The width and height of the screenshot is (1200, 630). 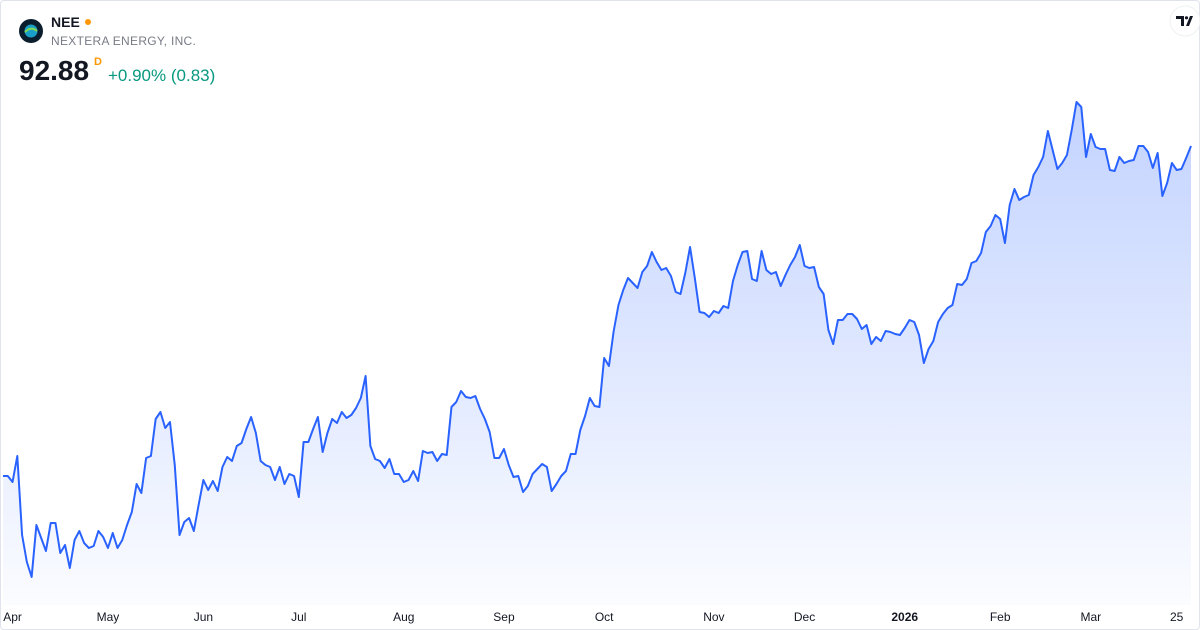 I want to click on x-tick-label: Sep, so click(x=504, y=617).